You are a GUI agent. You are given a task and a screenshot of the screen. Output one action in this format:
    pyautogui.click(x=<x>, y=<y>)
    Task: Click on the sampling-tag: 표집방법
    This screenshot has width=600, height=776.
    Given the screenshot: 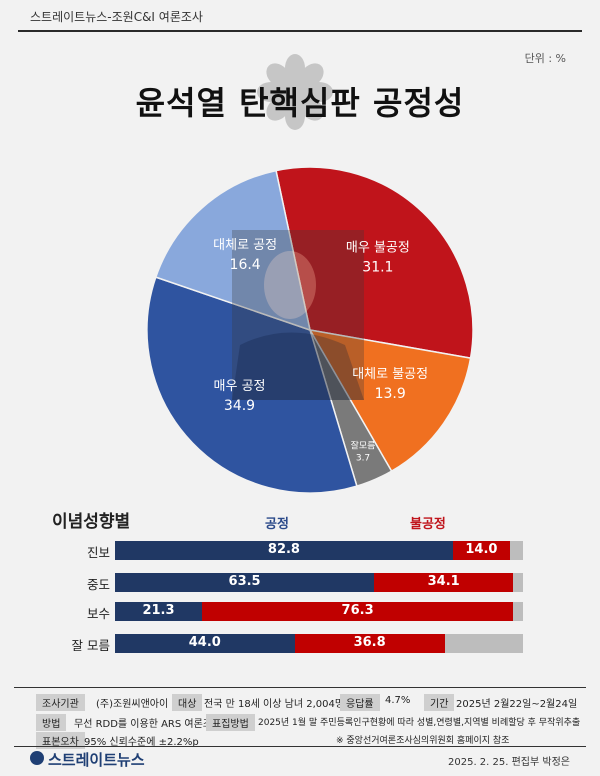 What is the action you would take?
    pyautogui.click(x=230, y=722)
    